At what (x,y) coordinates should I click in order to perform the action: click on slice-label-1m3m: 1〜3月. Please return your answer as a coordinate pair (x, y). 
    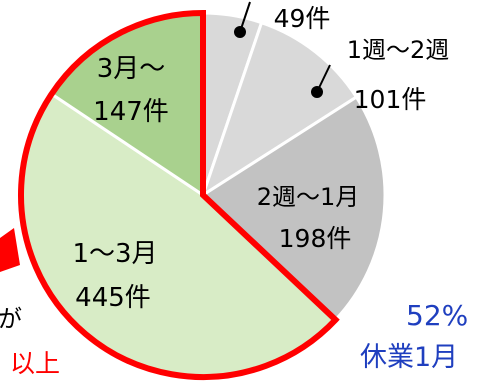
    Looking at the image, I should click on (114, 254).